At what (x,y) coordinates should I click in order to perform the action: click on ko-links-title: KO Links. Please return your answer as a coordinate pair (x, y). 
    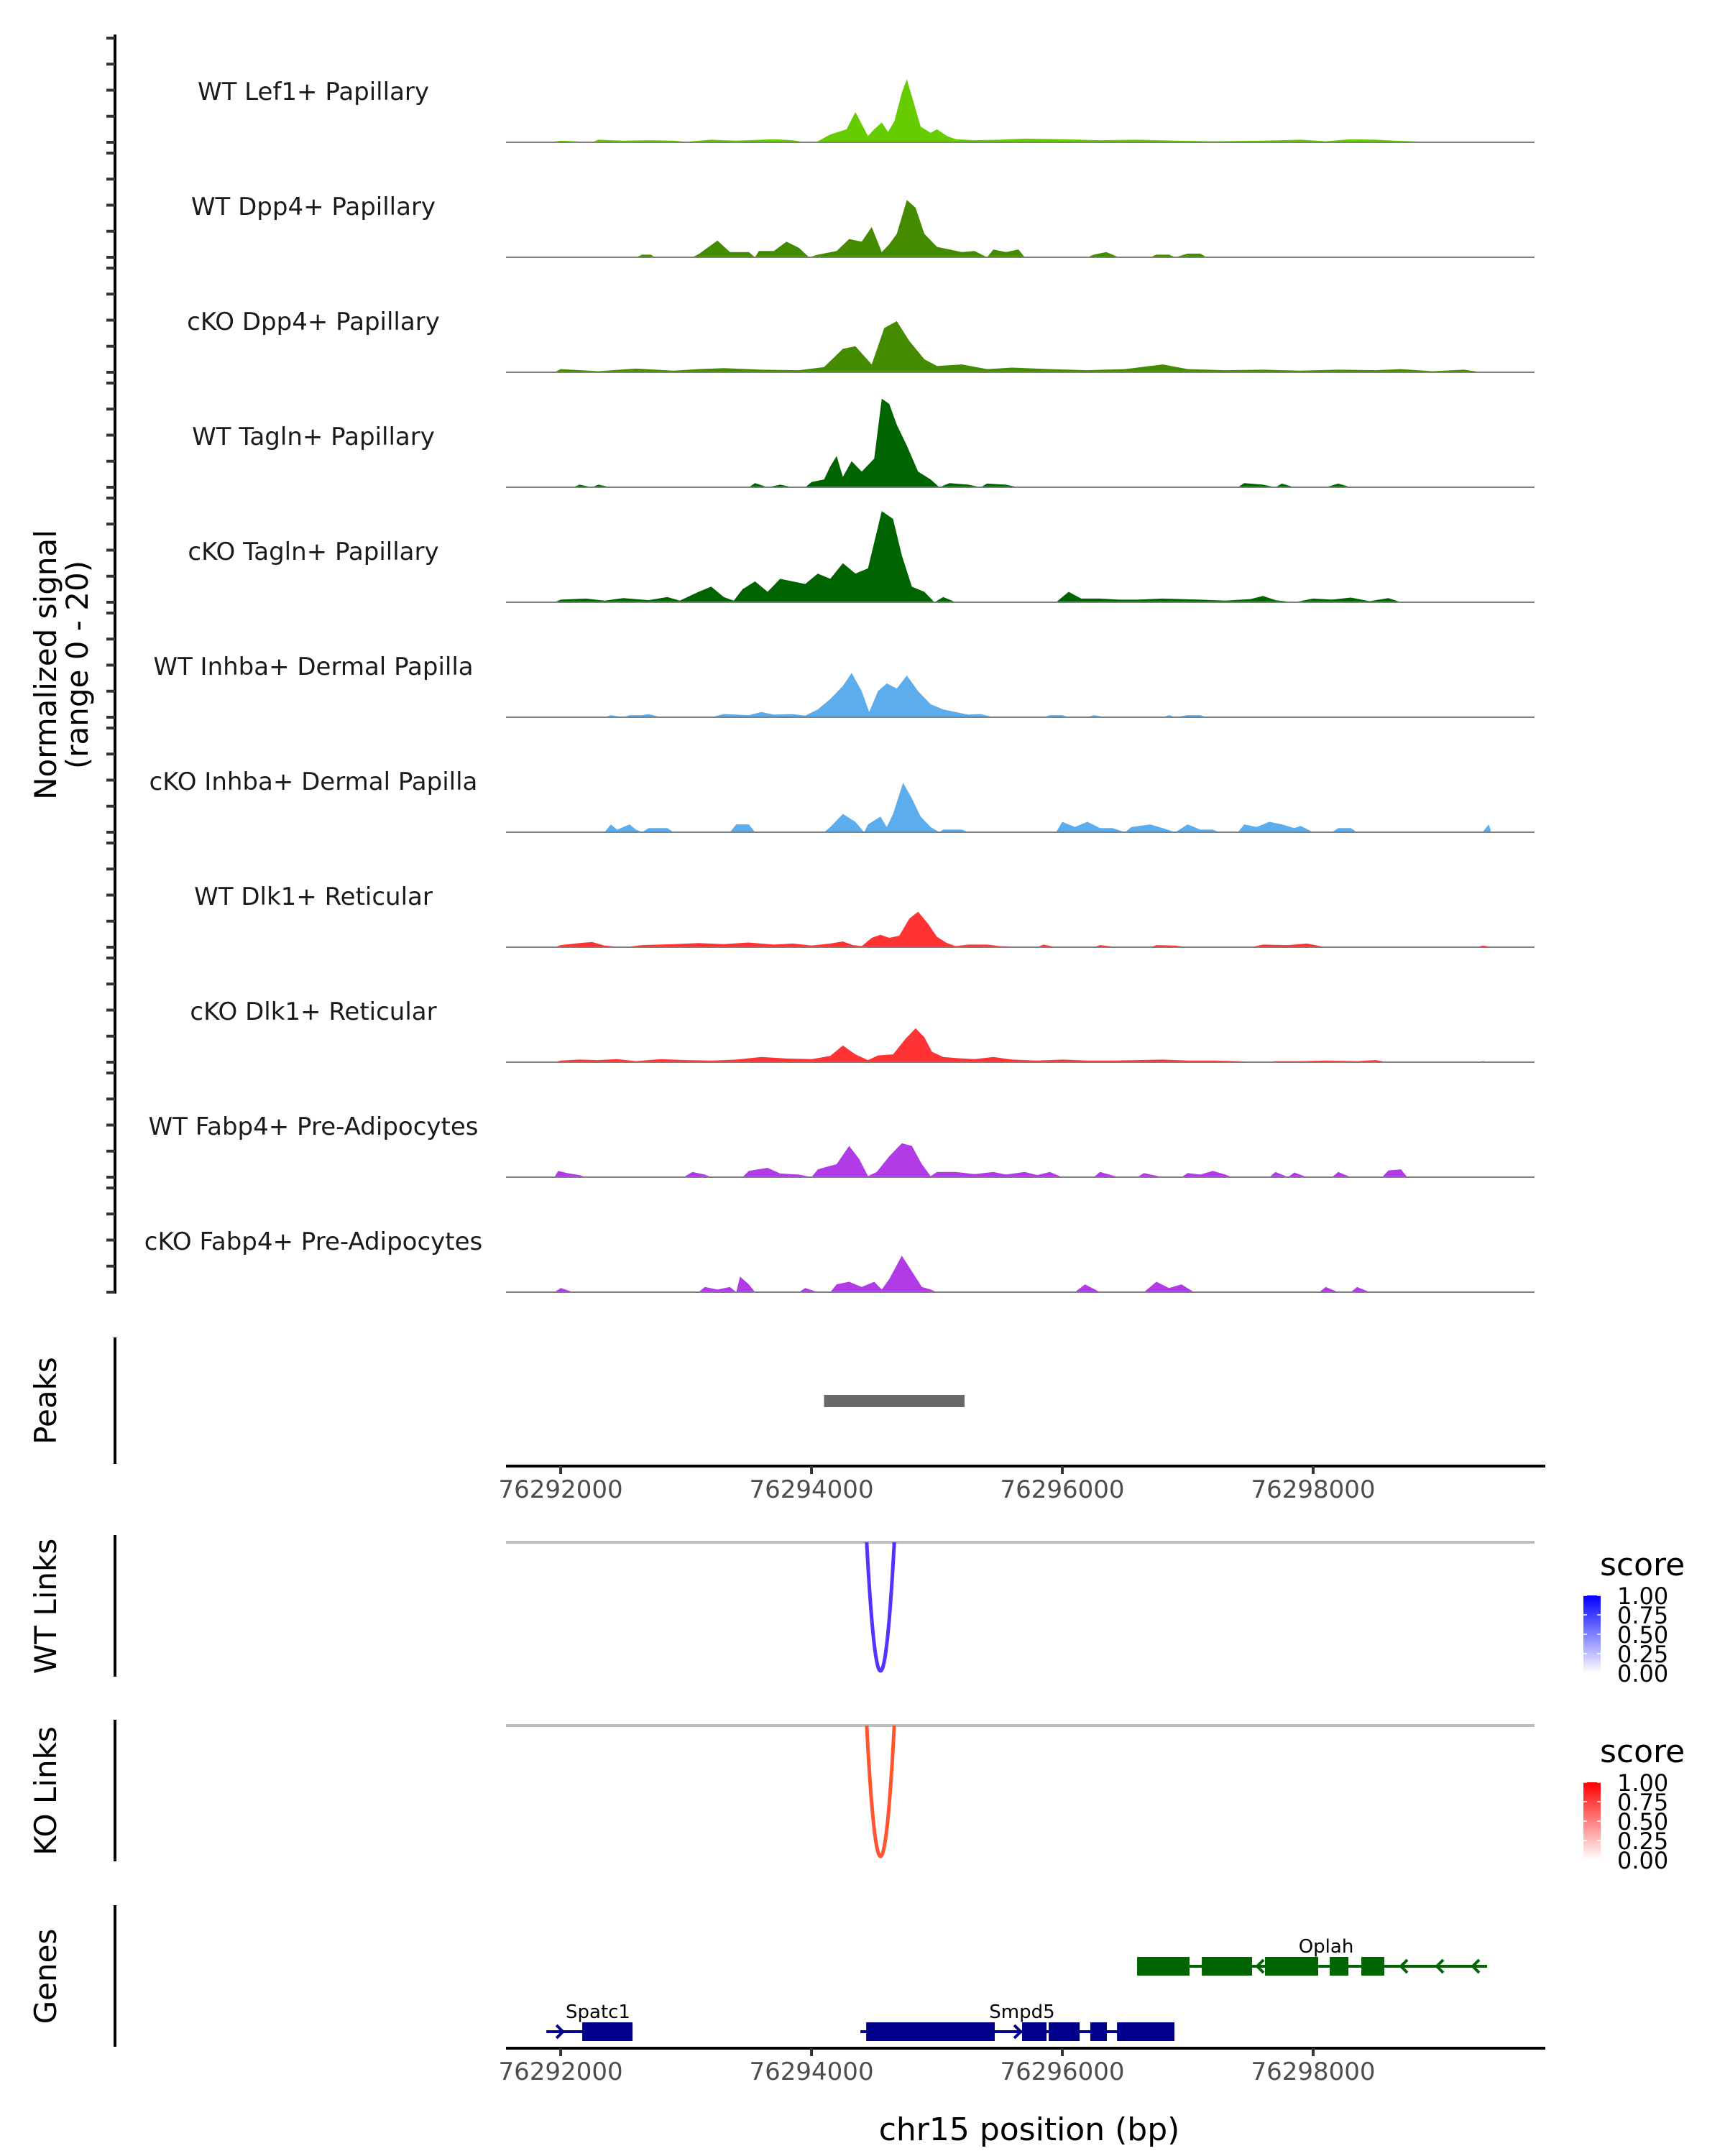
    Looking at the image, I should click on (45, 1791).